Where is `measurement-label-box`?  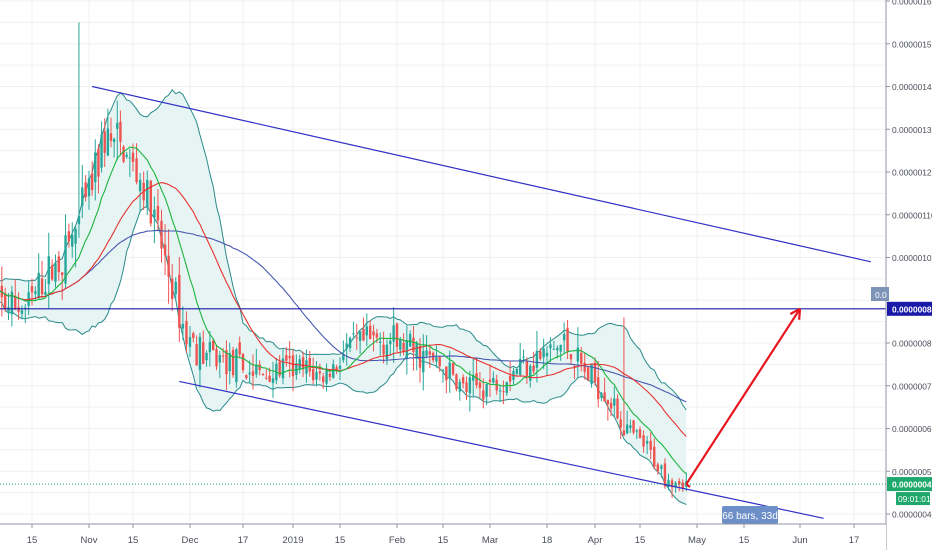
measurement-label-box is located at coordinates (750, 515).